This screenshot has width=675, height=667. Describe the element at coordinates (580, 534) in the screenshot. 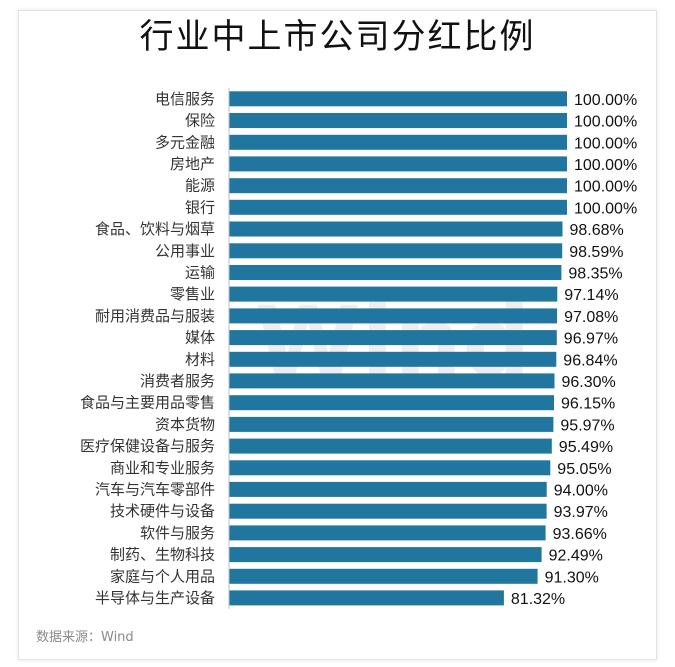

I see `value-label: 93.66%` at that location.